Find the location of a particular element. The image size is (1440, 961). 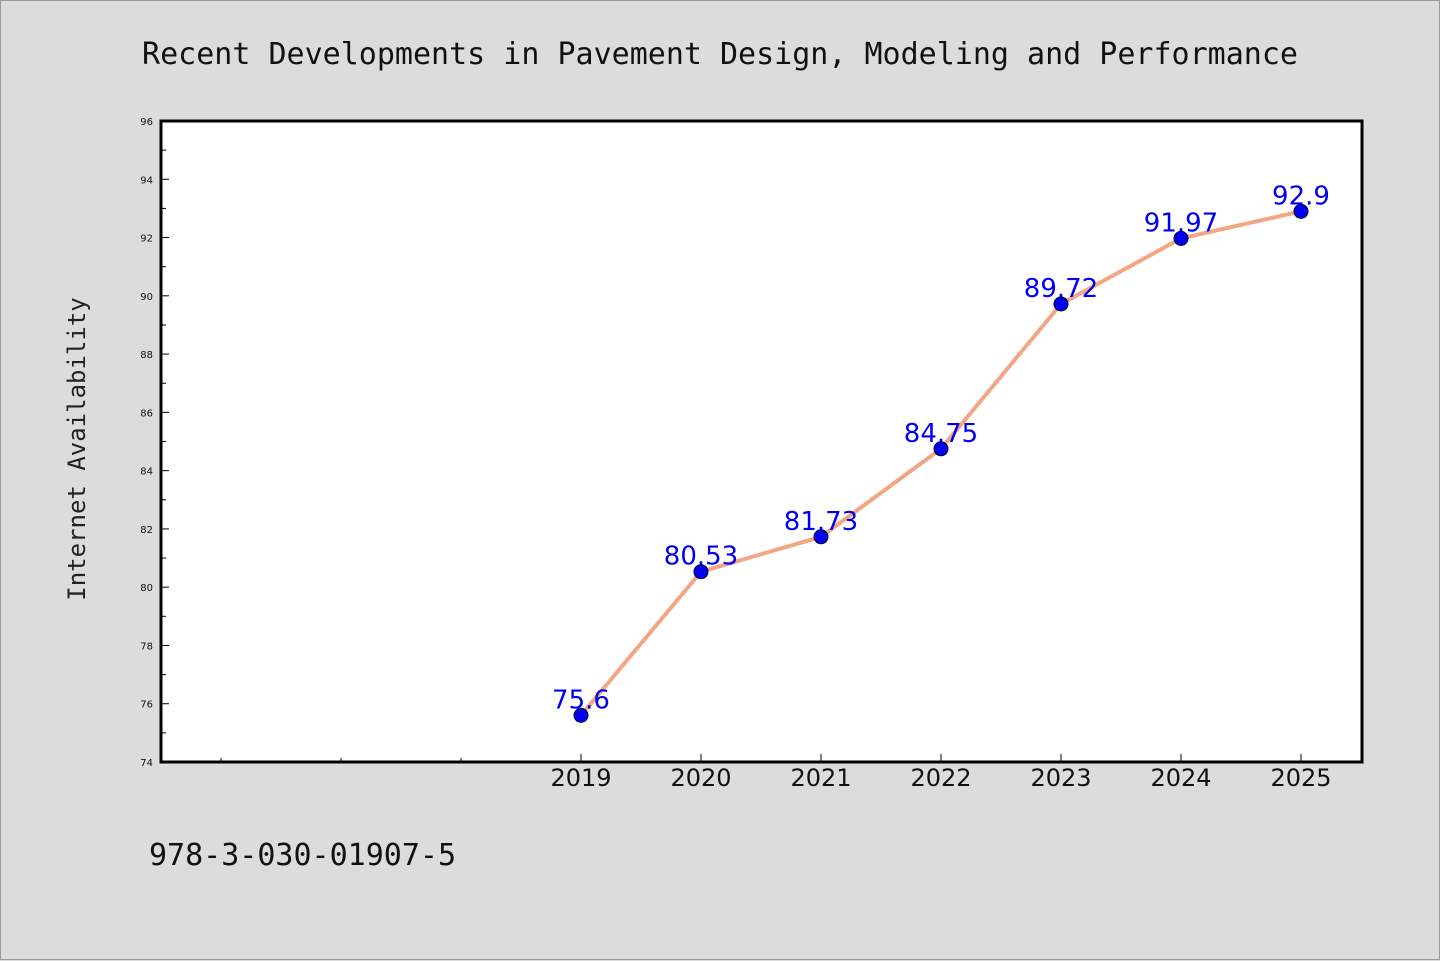

y-tick-label: 96 is located at coordinates (146, 122).